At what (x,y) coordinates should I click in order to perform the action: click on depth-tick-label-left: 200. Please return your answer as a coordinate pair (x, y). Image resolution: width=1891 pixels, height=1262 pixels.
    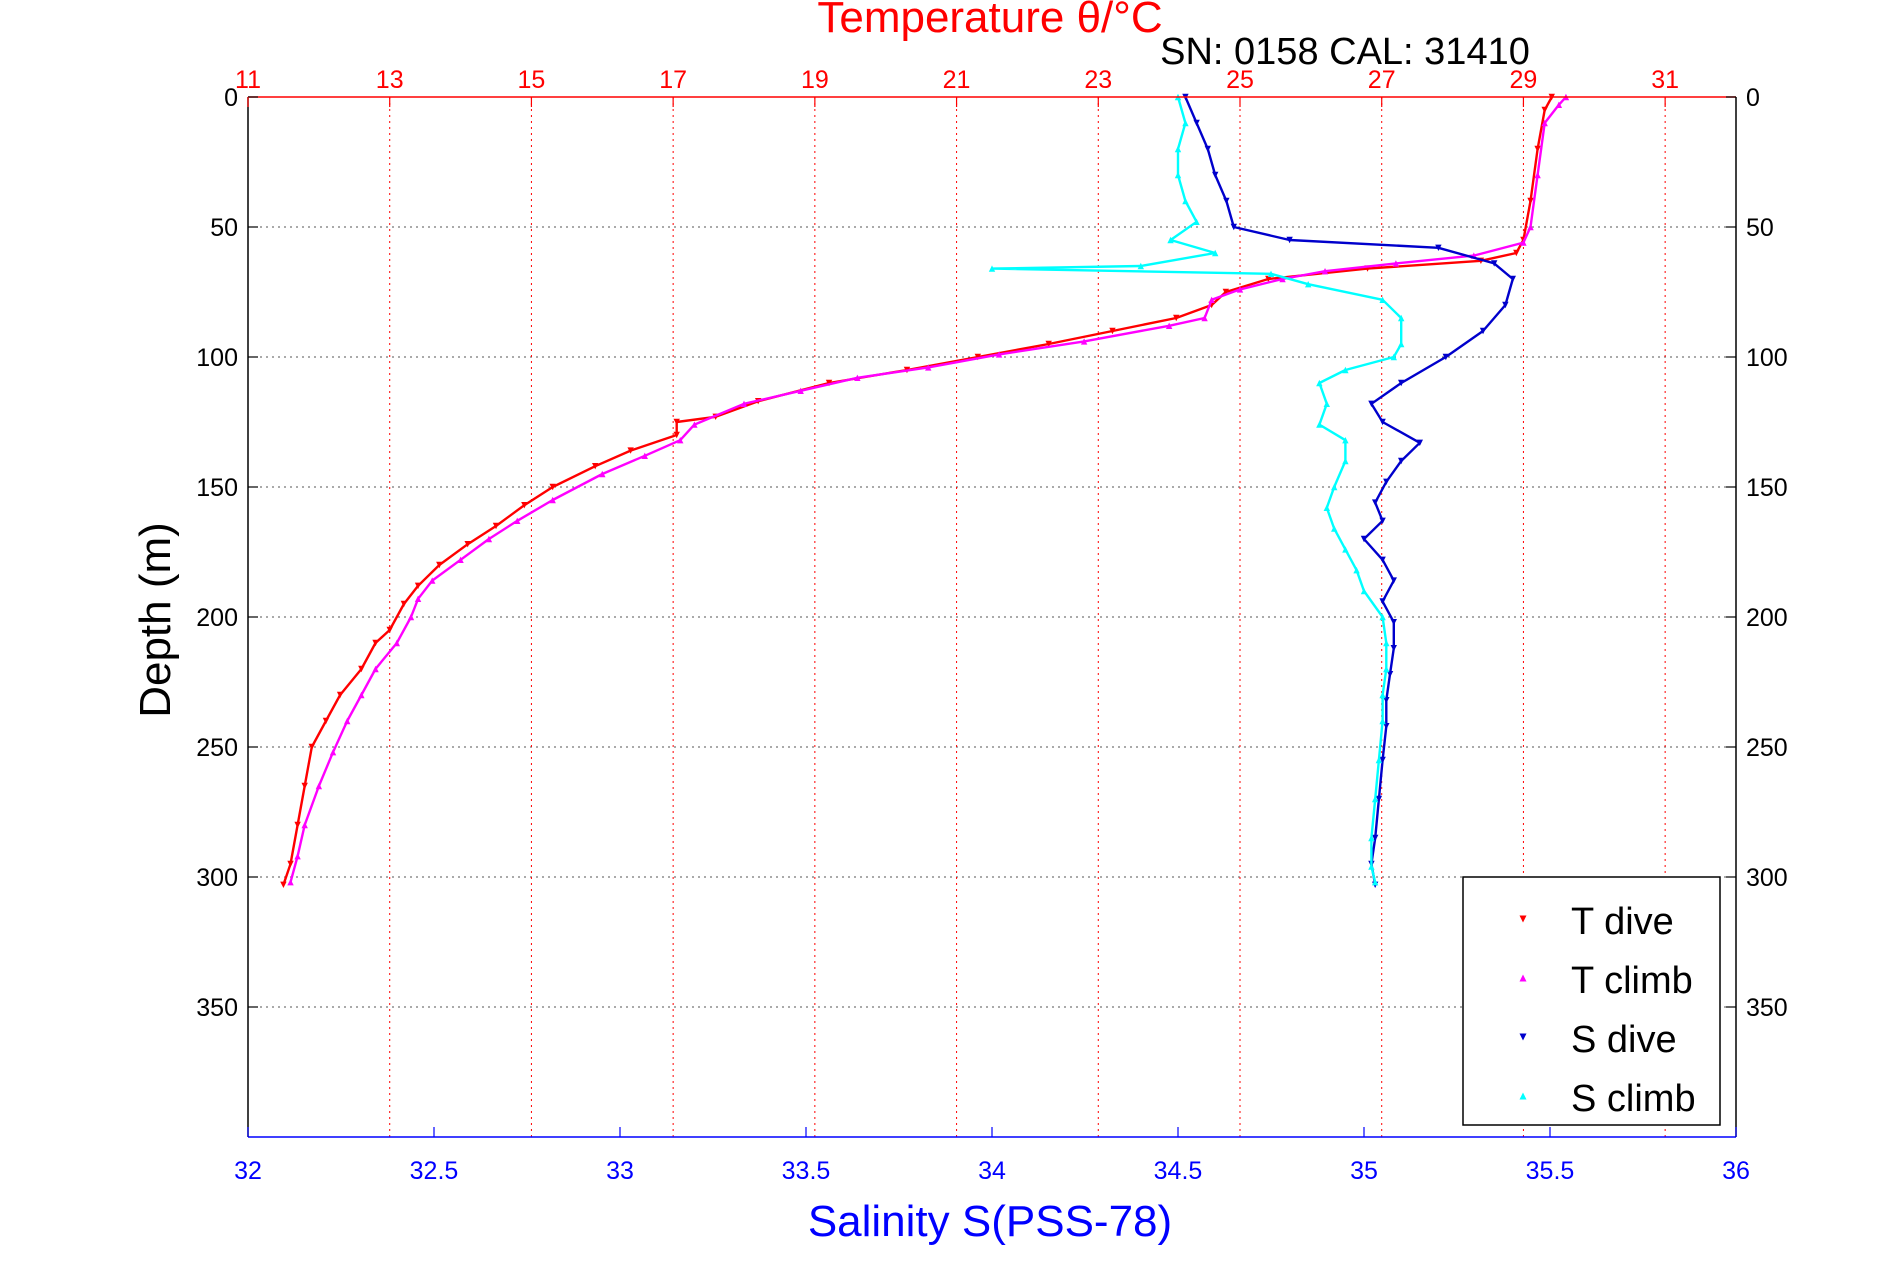
    Looking at the image, I should click on (217, 618).